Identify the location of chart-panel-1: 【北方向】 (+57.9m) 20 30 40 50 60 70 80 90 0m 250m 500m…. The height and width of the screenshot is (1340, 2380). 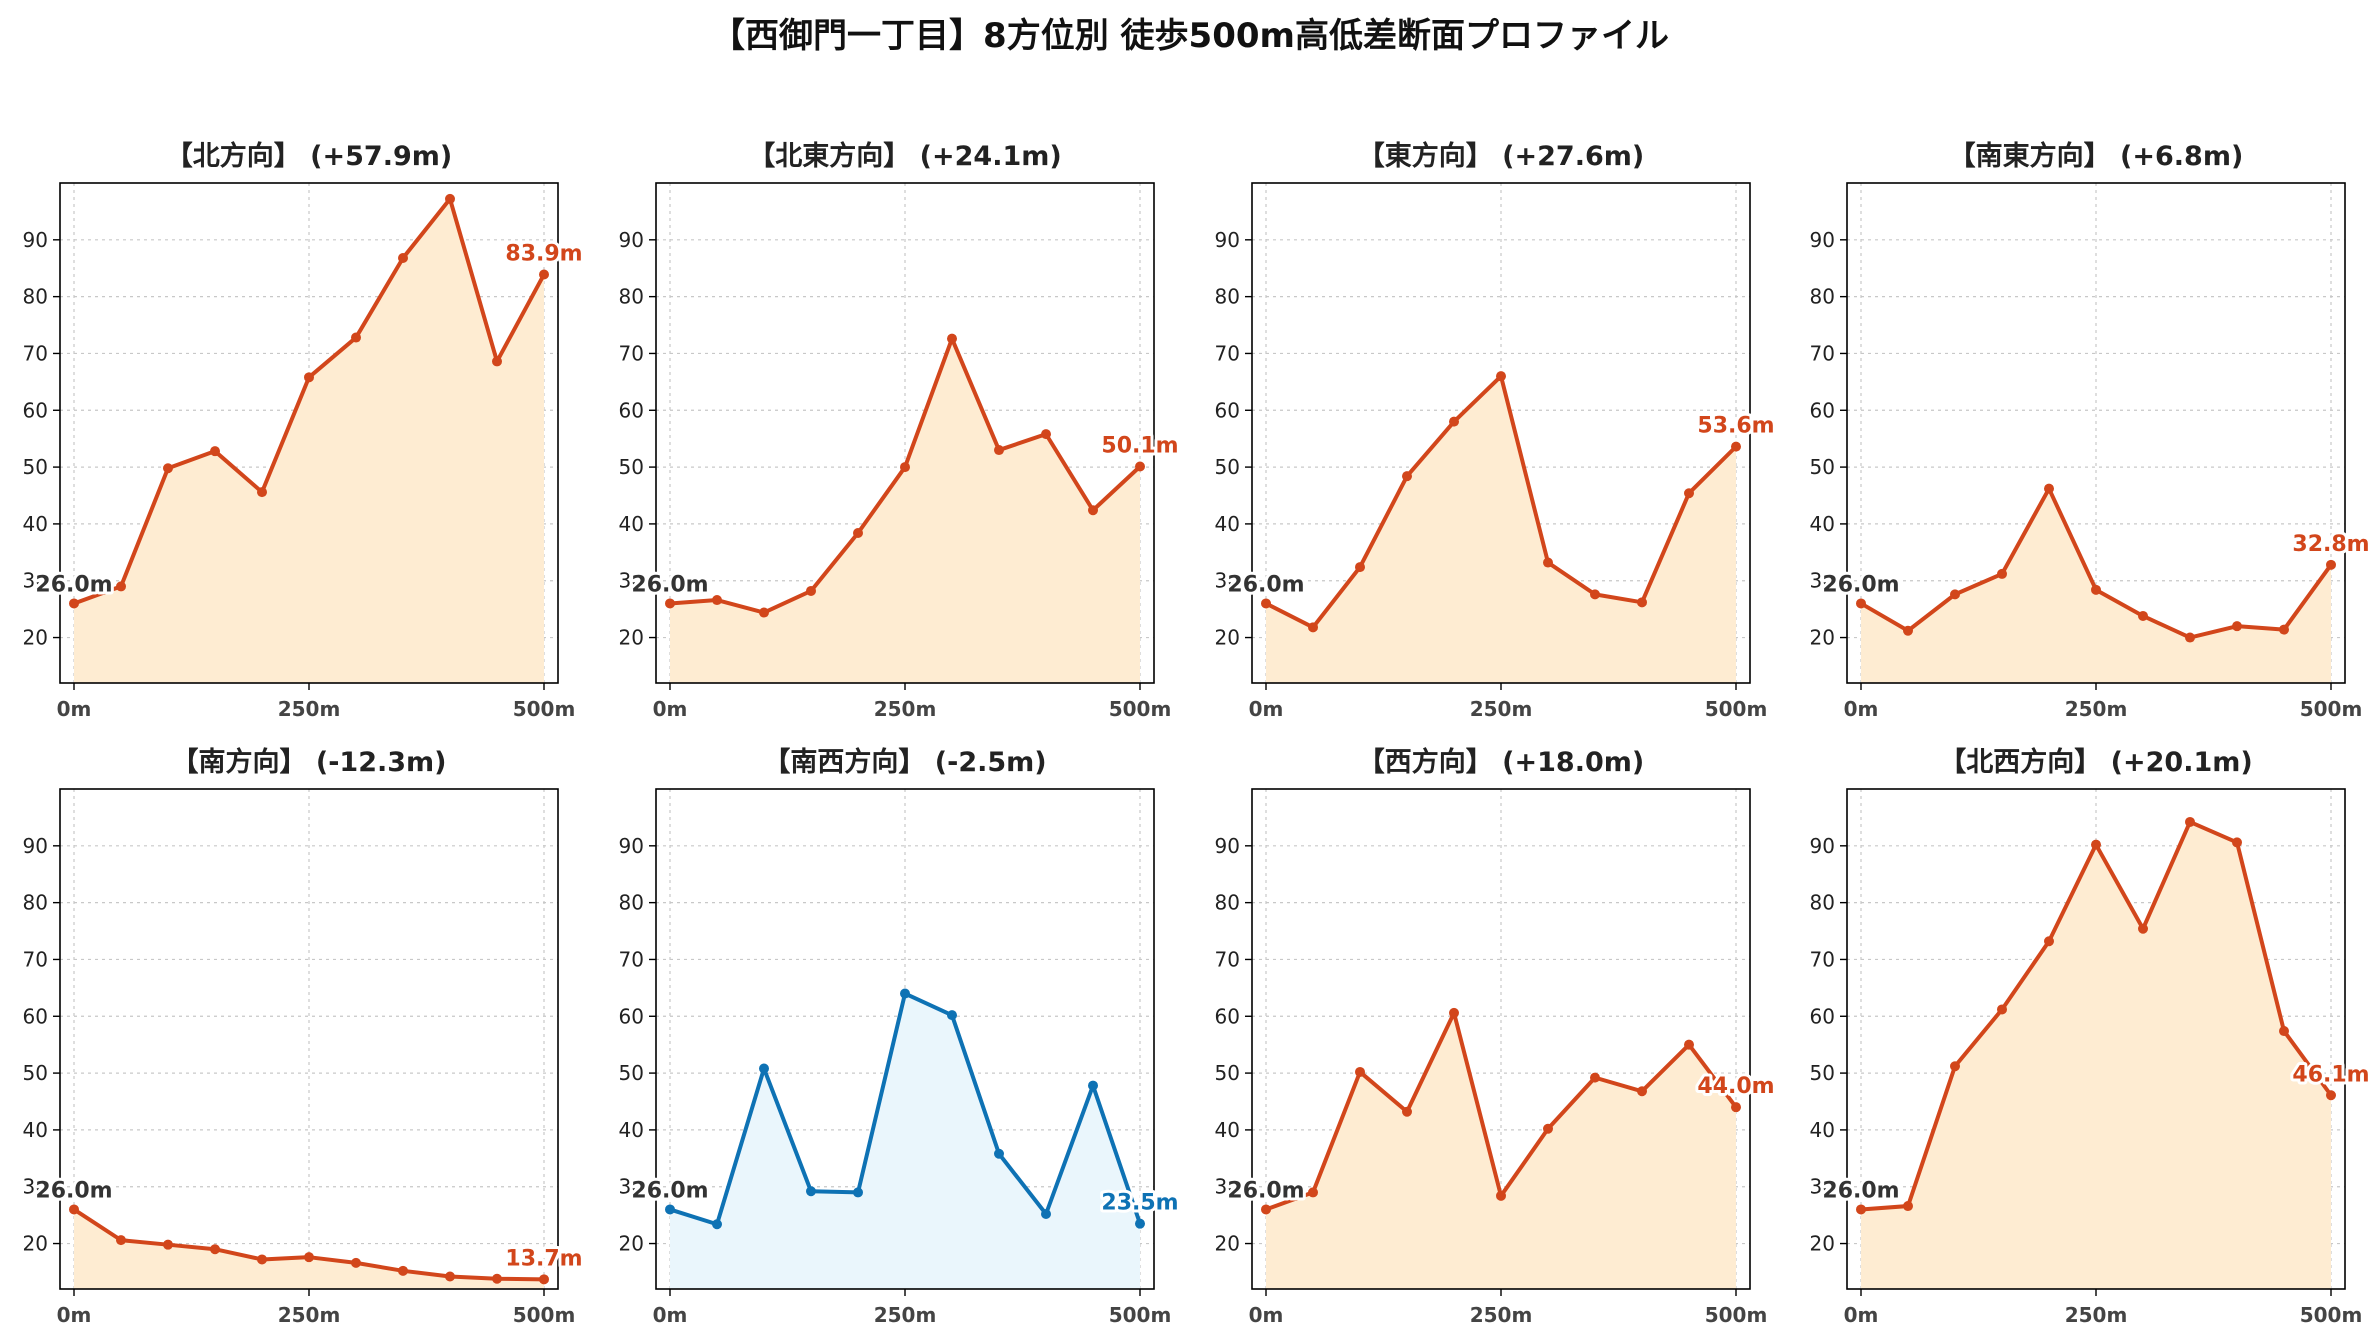
(304, 430).